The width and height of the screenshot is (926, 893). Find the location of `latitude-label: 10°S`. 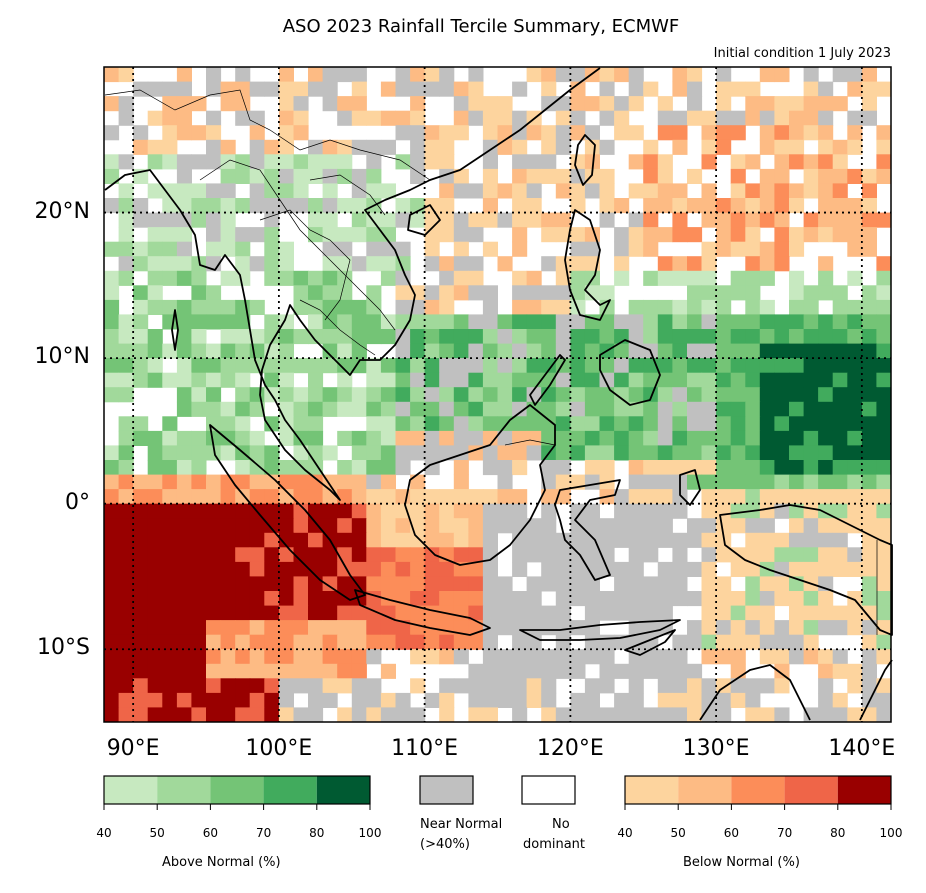

latitude-label: 10°S is located at coordinates (63, 648).